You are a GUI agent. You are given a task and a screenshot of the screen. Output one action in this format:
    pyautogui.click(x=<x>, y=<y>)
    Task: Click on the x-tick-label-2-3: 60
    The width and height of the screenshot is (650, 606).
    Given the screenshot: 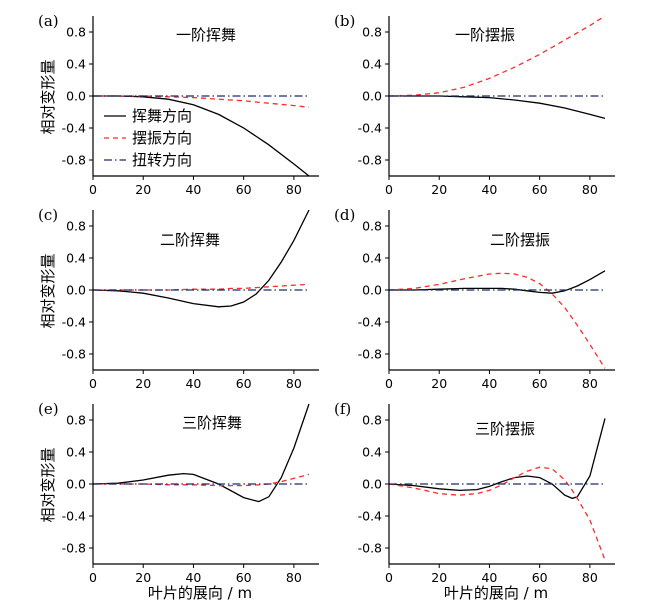 What is the action you would take?
    pyautogui.click(x=244, y=383)
    